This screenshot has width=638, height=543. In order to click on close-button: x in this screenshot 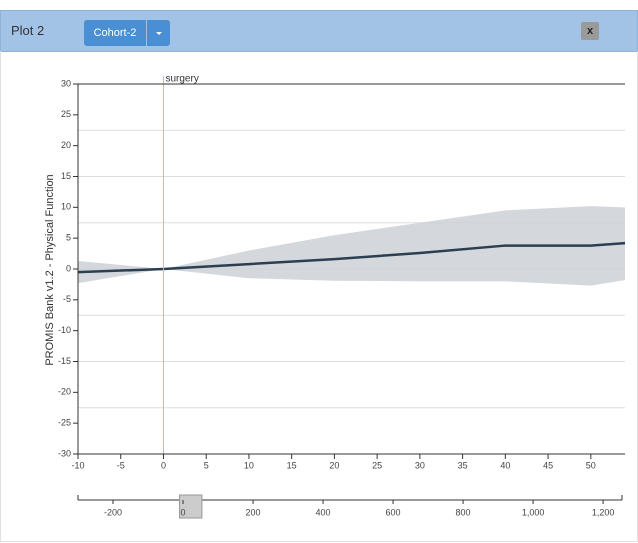, I will do `click(590, 31)`.